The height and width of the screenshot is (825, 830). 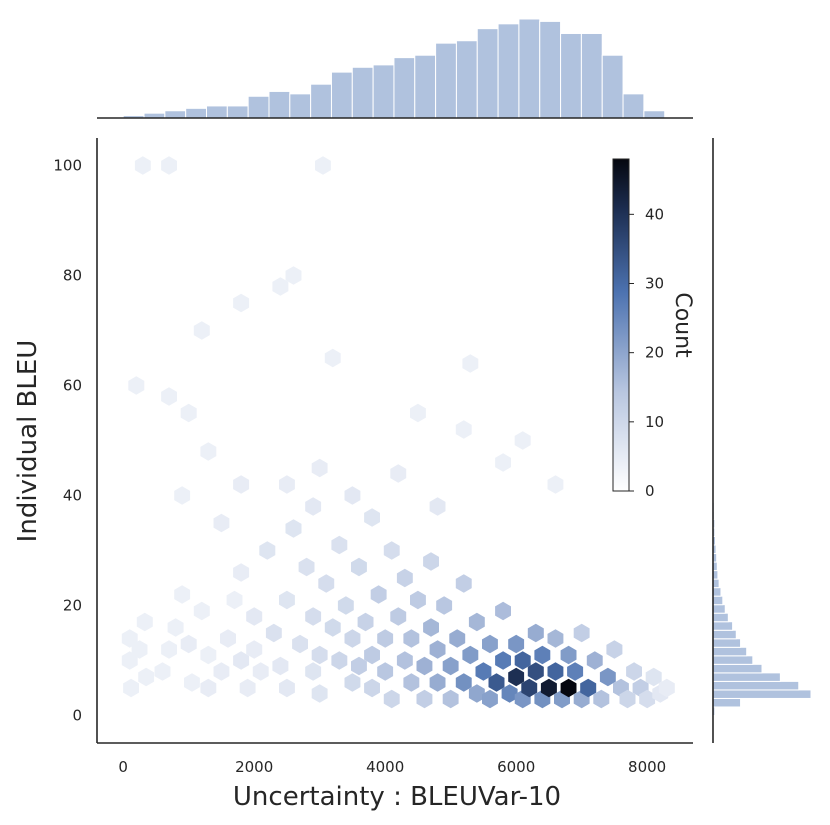 What do you see at coordinates (762, 608) in the screenshot?
I see `y-marginal-histogram` at bounding box center [762, 608].